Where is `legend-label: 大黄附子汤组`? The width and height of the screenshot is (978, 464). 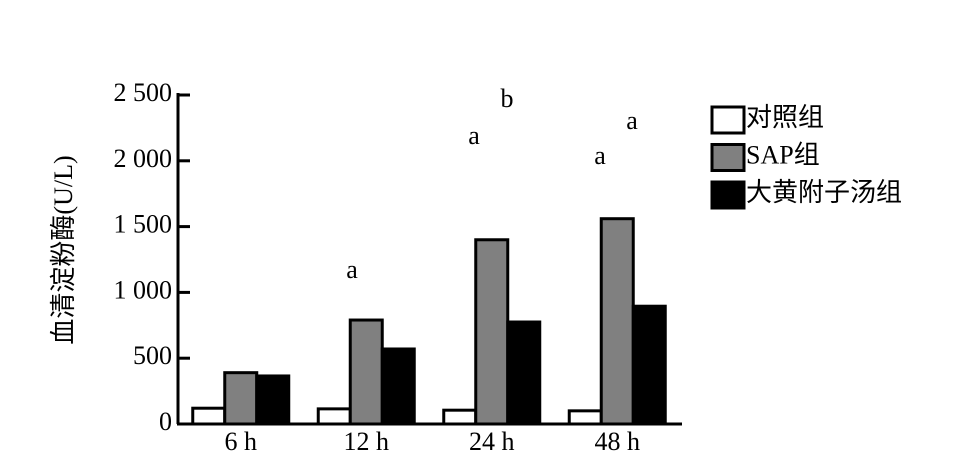 legend-label: 大黄附子汤组 is located at coordinates (824, 192).